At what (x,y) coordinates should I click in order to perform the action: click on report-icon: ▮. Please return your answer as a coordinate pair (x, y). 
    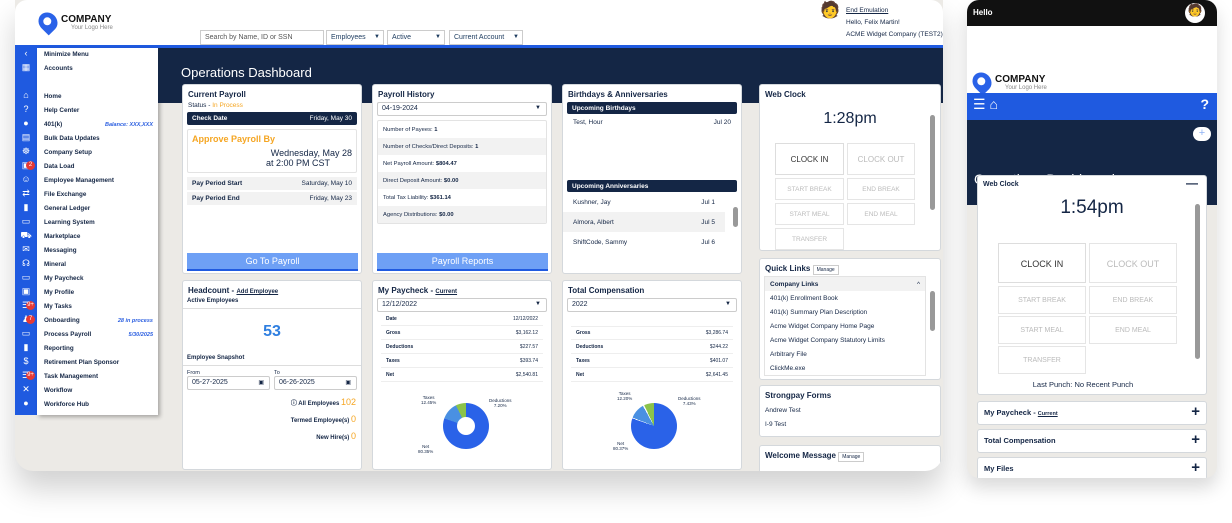
    Looking at the image, I should click on (26, 347).